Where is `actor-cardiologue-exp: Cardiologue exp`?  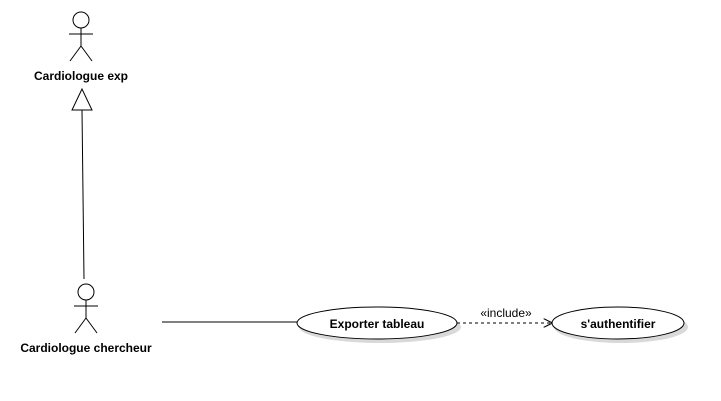 actor-cardiologue-exp: Cardiologue exp is located at coordinates (81, 47).